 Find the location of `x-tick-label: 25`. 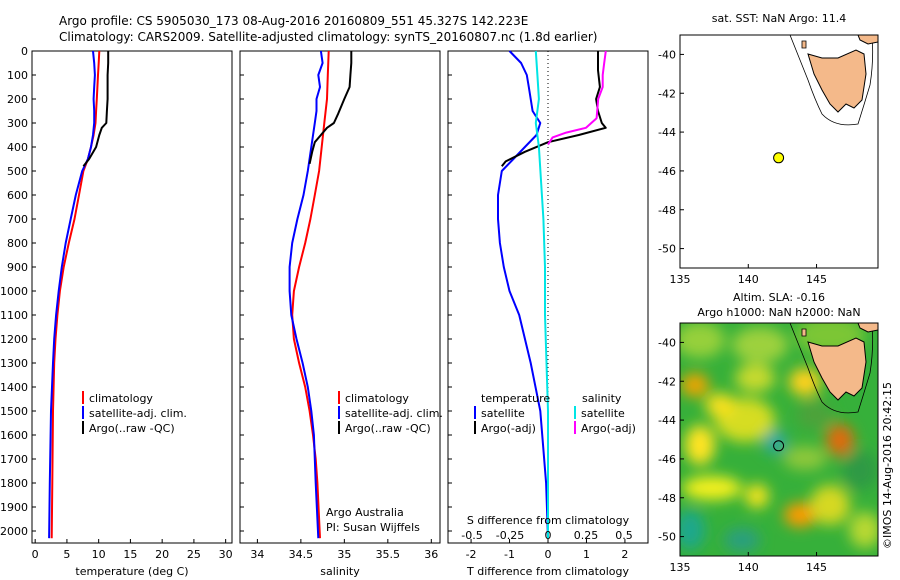

x-tick-label: 25 is located at coordinates (194, 554).